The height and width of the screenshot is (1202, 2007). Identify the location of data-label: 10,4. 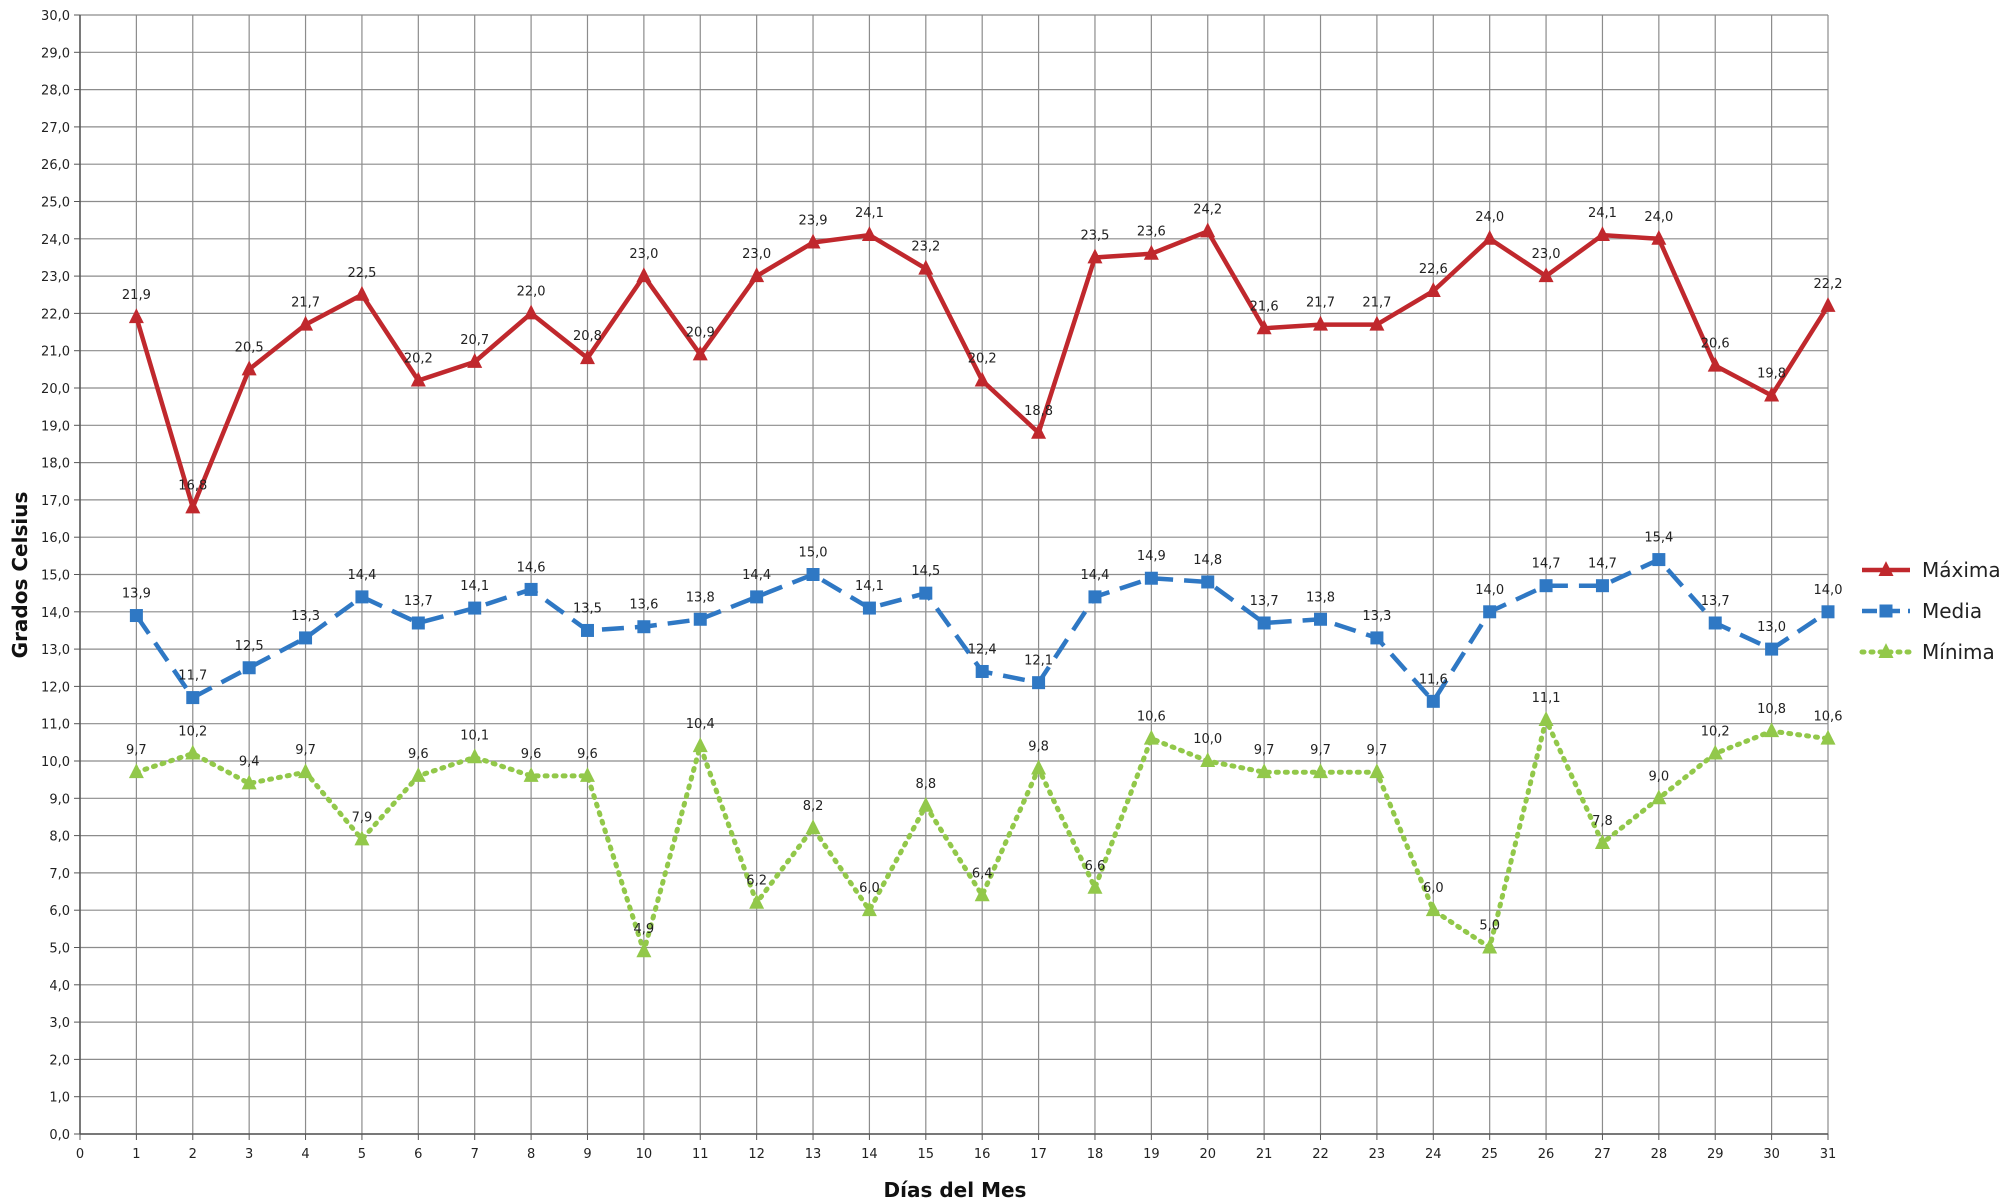
(700, 724).